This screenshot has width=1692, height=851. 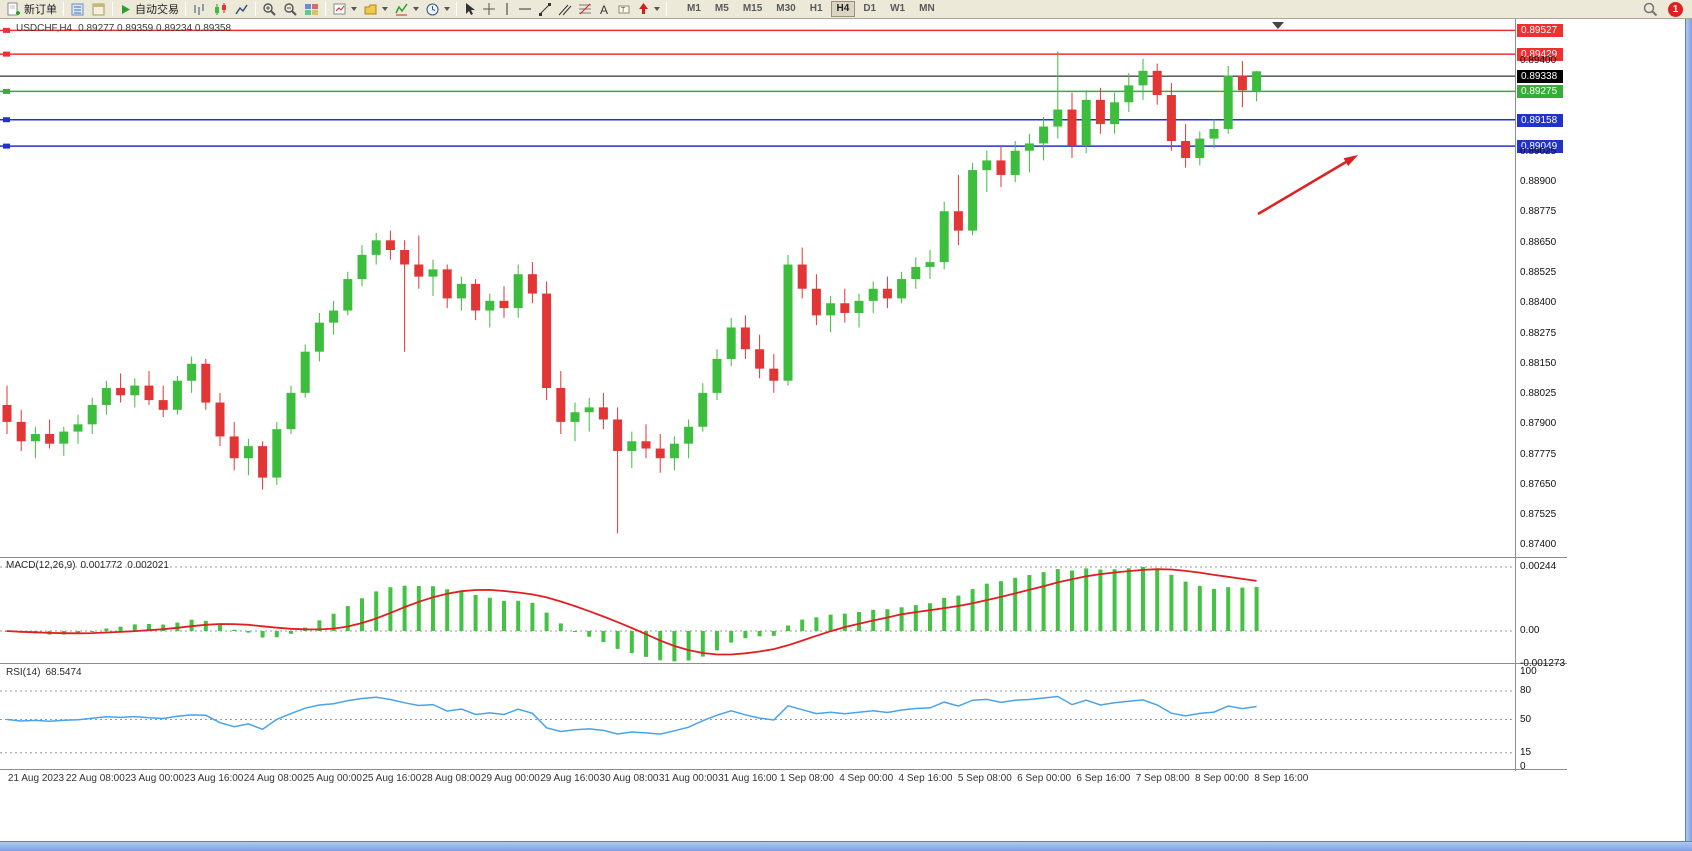 I want to click on rsi-axis-label: 0, so click(x=1523, y=766).